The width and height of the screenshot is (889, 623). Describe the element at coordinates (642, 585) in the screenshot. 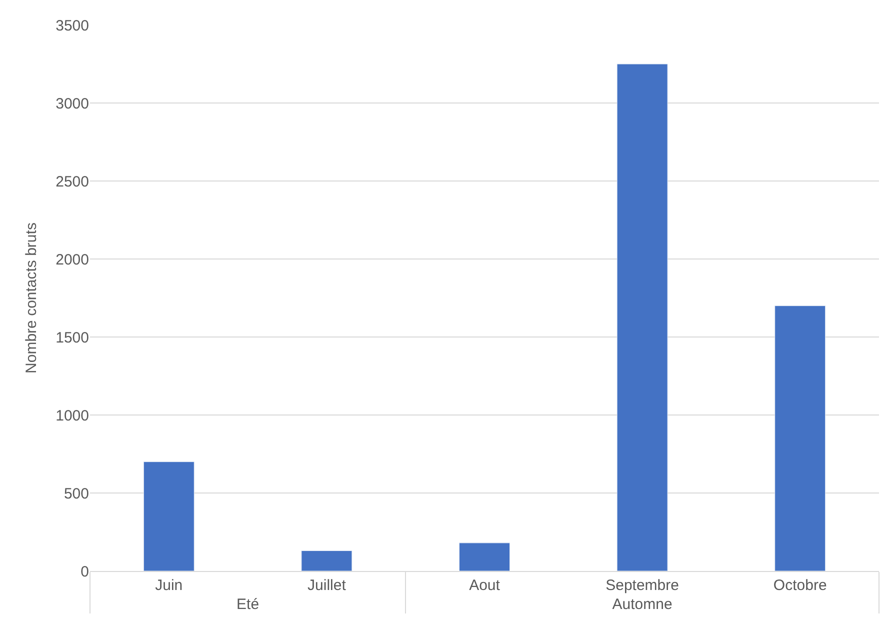

I see `x-tick-label: Septembre` at that location.